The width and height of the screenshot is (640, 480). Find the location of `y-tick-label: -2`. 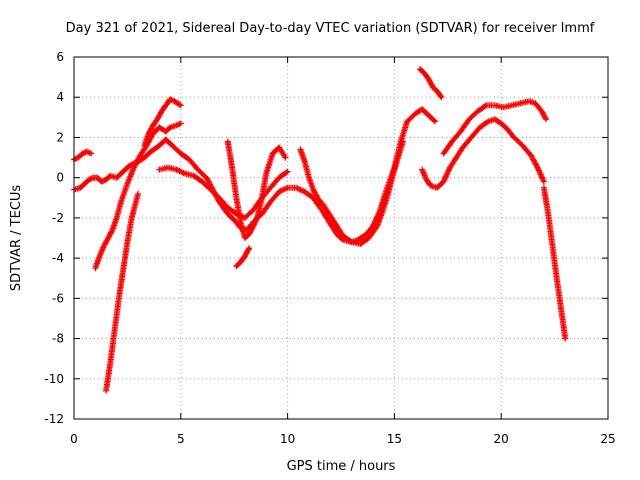

y-tick-label: -2 is located at coordinates (58, 218).